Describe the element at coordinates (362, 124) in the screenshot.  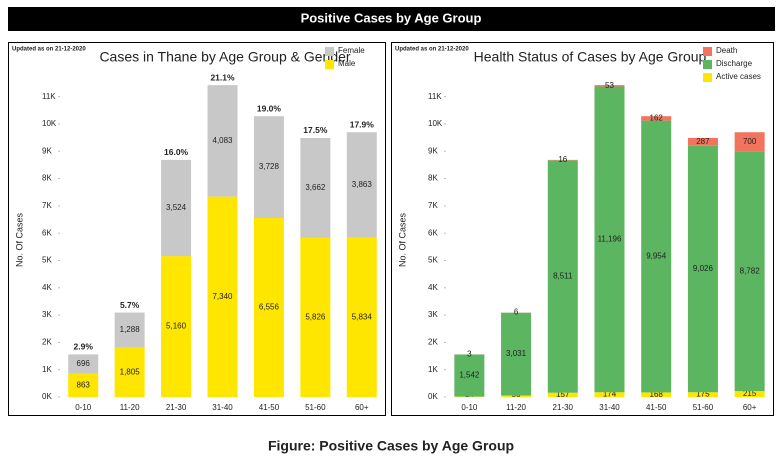
I see `share-label: 17.9%` at that location.